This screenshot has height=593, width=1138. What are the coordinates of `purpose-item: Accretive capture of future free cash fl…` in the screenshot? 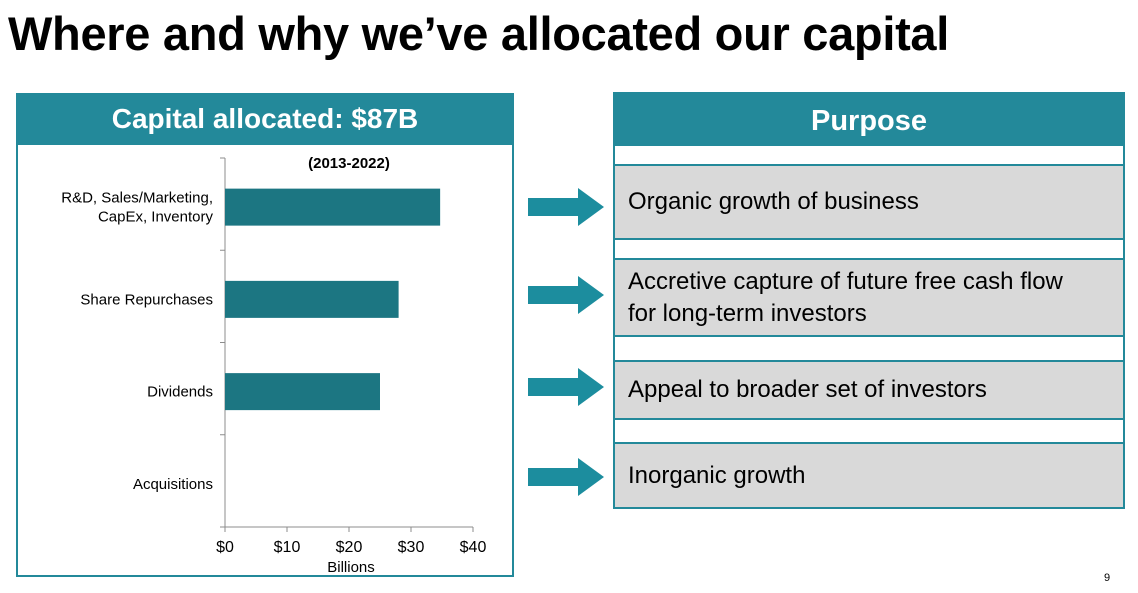 It's located at (869, 297).